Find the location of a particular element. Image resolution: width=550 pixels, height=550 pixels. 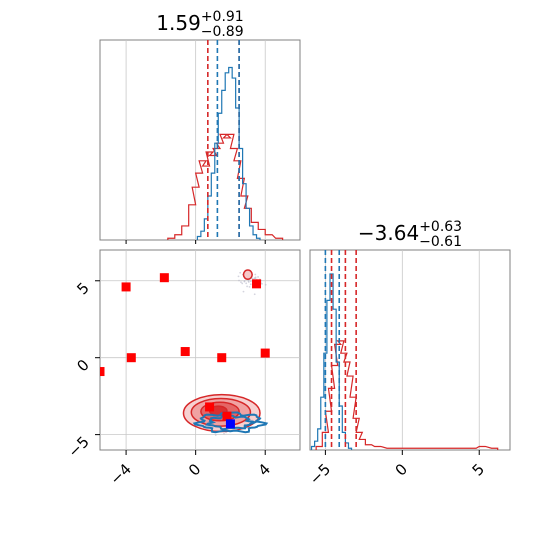

joint-ticks: −4 0 4 −5 0 5 is located at coordinates (169, 384).